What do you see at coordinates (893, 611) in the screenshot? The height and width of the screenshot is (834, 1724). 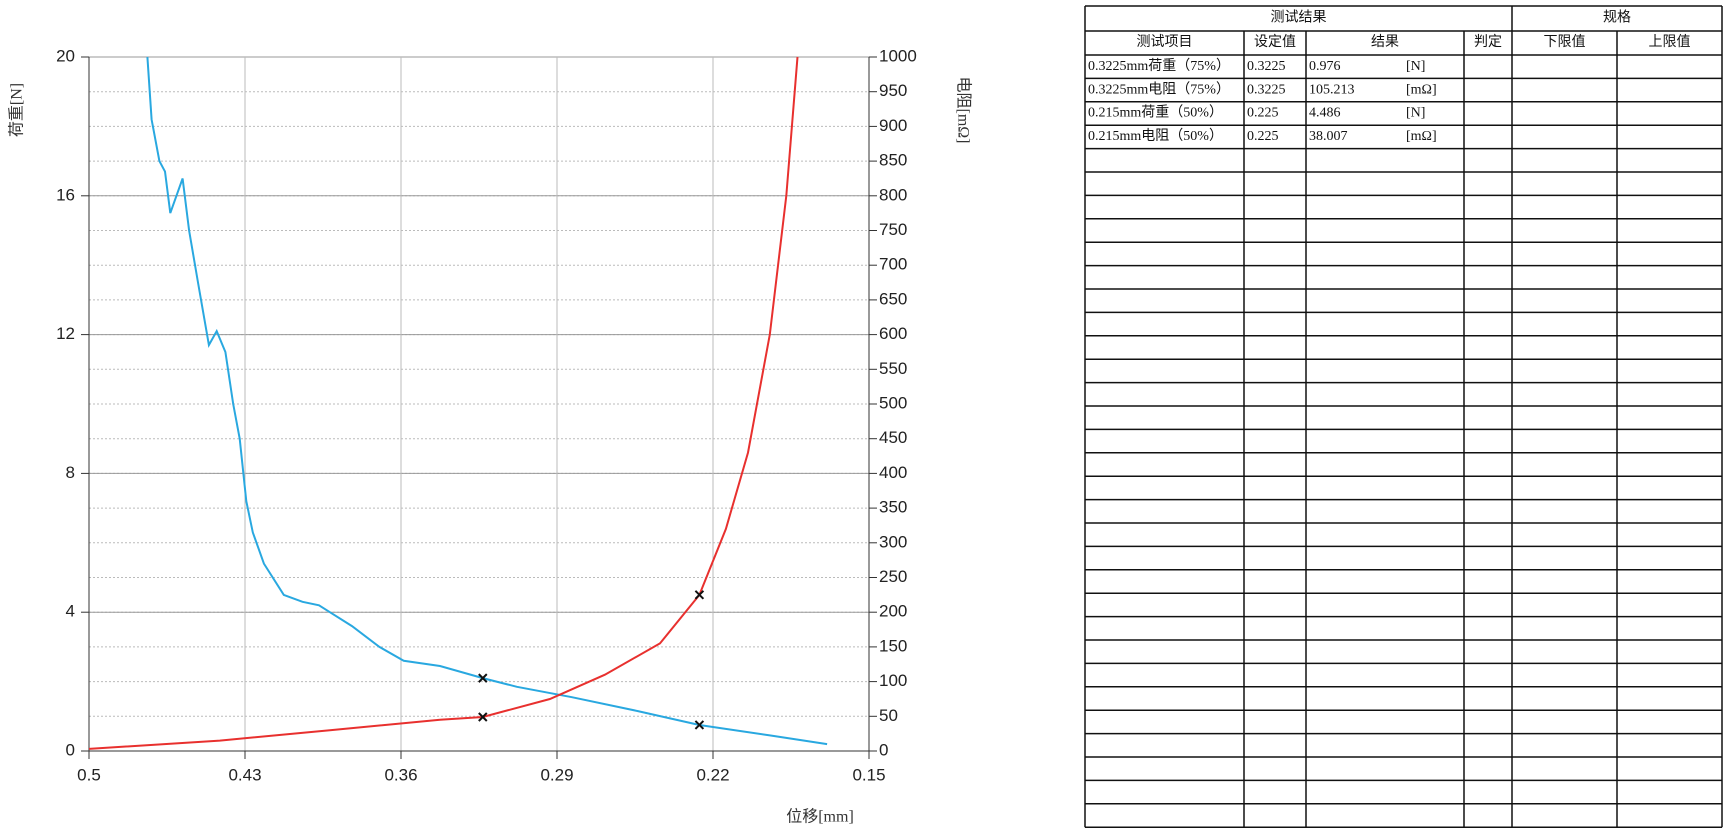 I see `y2-tick-label: 200` at bounding box center [893, 611].